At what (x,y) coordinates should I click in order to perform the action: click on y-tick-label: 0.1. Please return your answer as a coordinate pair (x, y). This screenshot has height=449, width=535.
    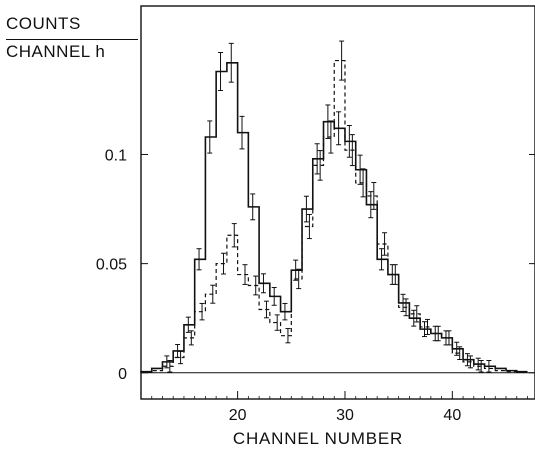
    Looking at the image, I should click on (116, 155).